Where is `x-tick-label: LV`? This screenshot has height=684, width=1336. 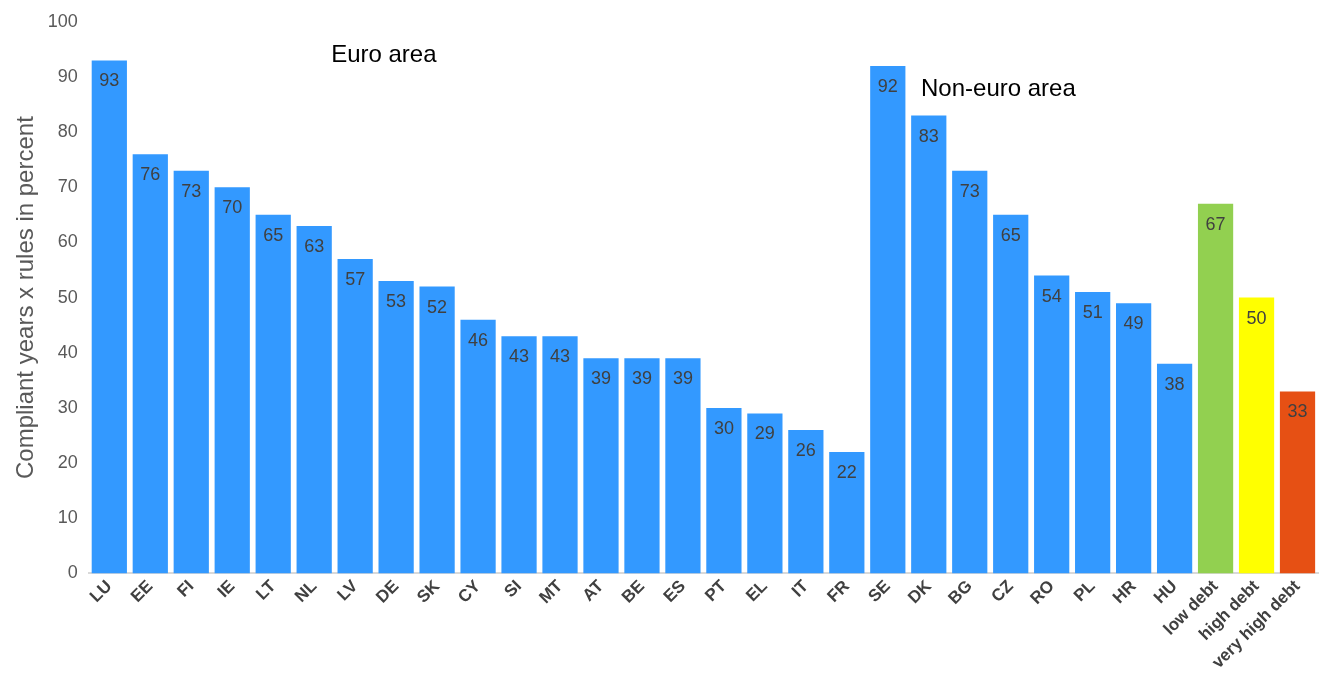 x-tick-label: LV is located at coordinates (347, 590).